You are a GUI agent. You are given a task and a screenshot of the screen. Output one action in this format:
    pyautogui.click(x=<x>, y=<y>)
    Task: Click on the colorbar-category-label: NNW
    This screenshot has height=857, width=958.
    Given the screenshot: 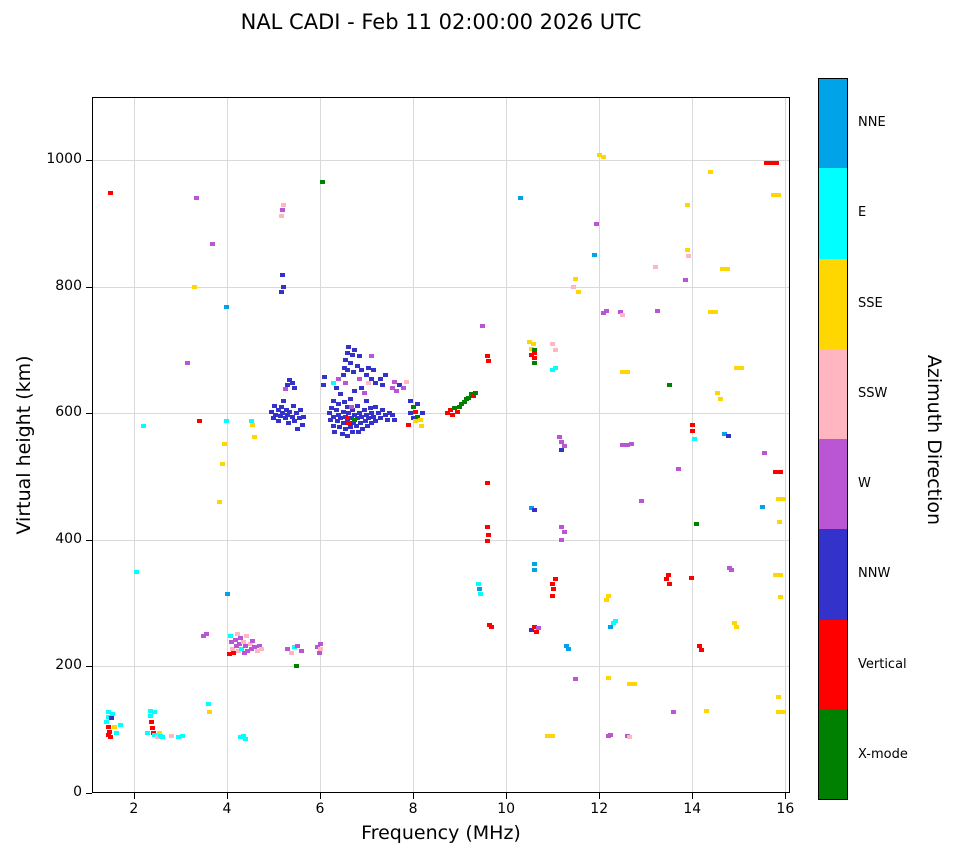 What is the action you would take?
    pyautogui.click(x=874, y=574)
    